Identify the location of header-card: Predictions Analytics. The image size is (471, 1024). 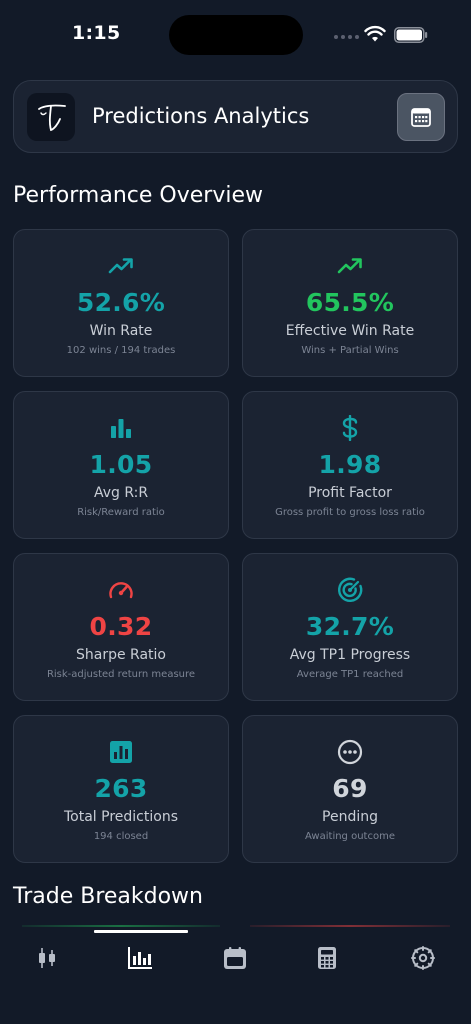
(235, 116).